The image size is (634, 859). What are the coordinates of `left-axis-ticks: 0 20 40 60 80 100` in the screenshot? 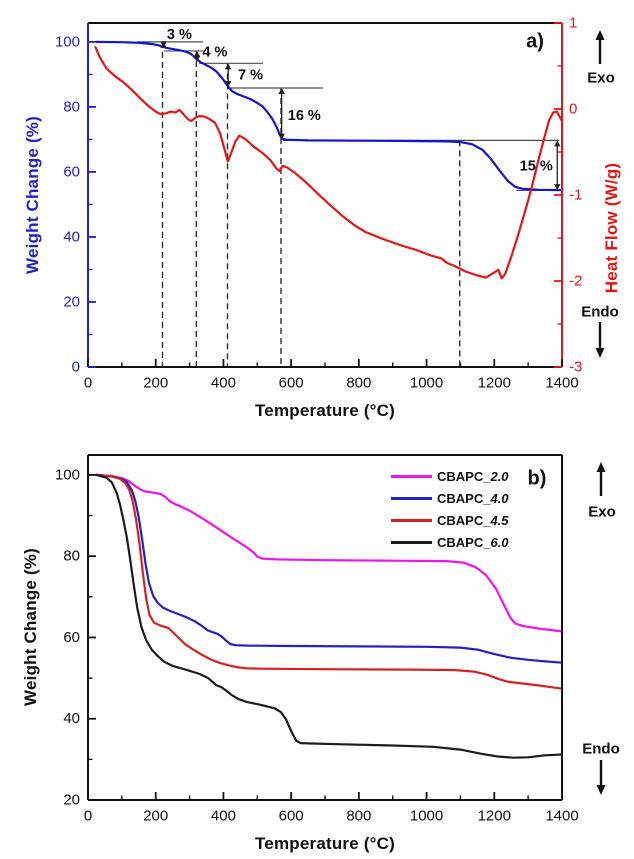 It's located at (75, 204).